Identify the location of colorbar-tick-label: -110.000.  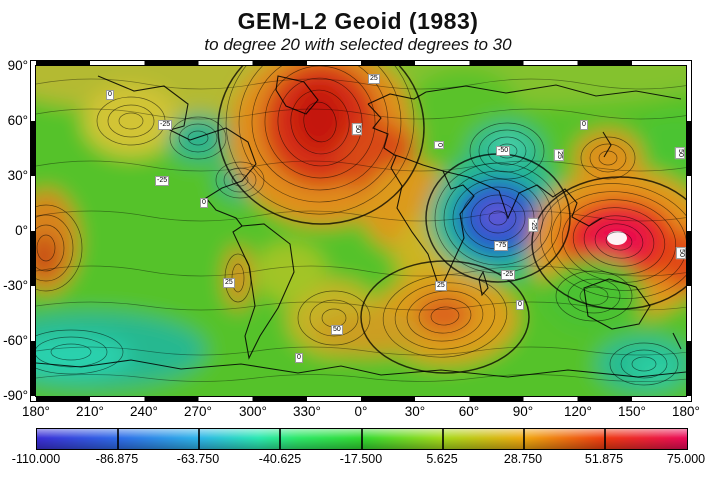
(36, 459).